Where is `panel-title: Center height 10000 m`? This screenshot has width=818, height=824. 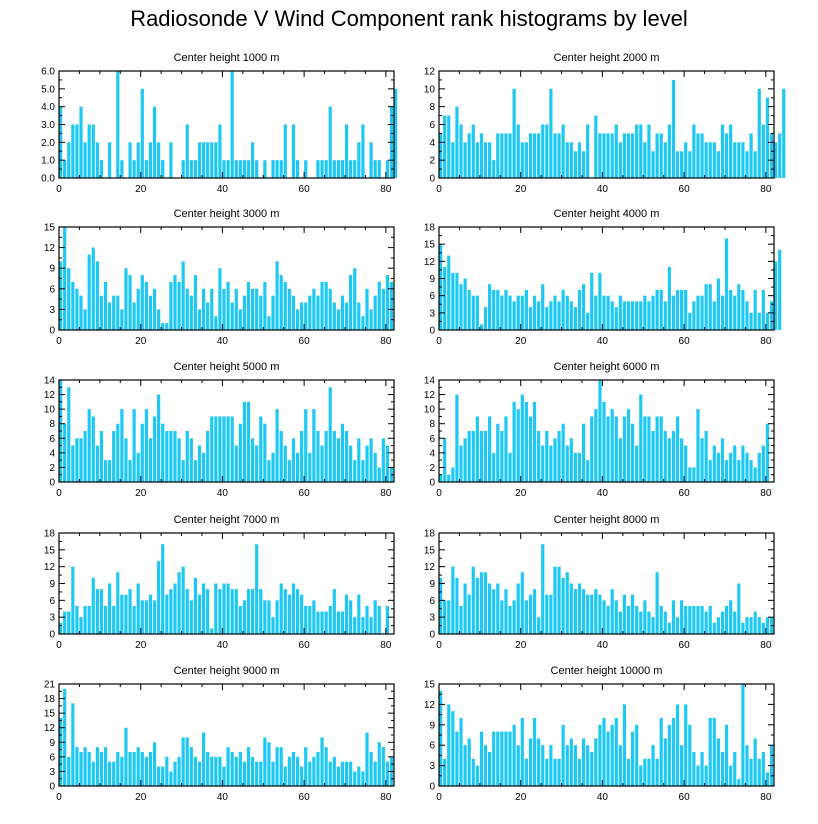 panel-title: Center height 10000 m is located at coordinates (607, 671).